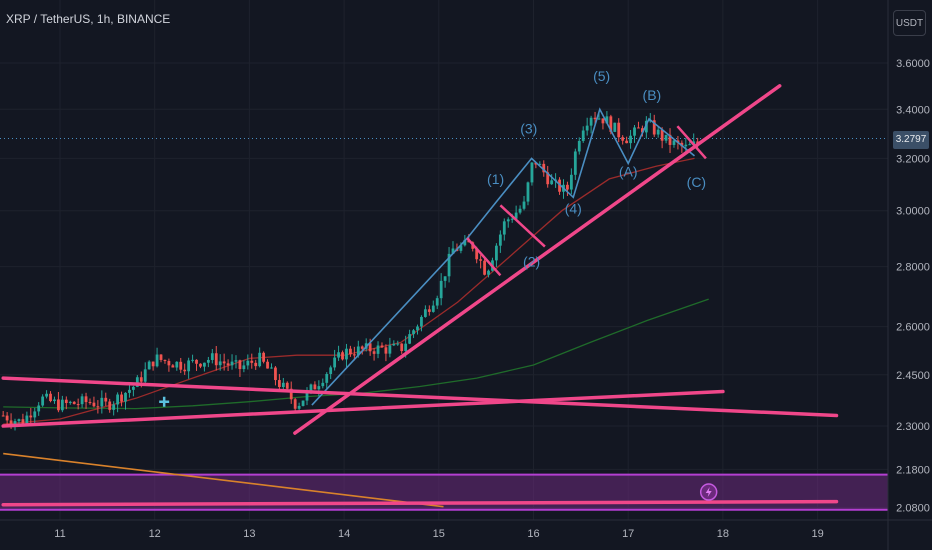  What do you see at coordinates (913, 64) in the screenshot?
I see `y-tick-label: 3.6000` at bounding box center [913, 64].